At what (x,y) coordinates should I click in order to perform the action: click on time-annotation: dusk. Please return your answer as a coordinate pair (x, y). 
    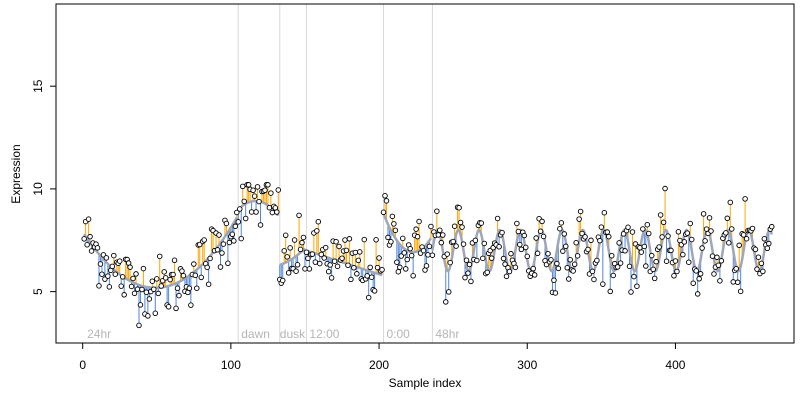
    Looking at the image, I should click on (293, 334).